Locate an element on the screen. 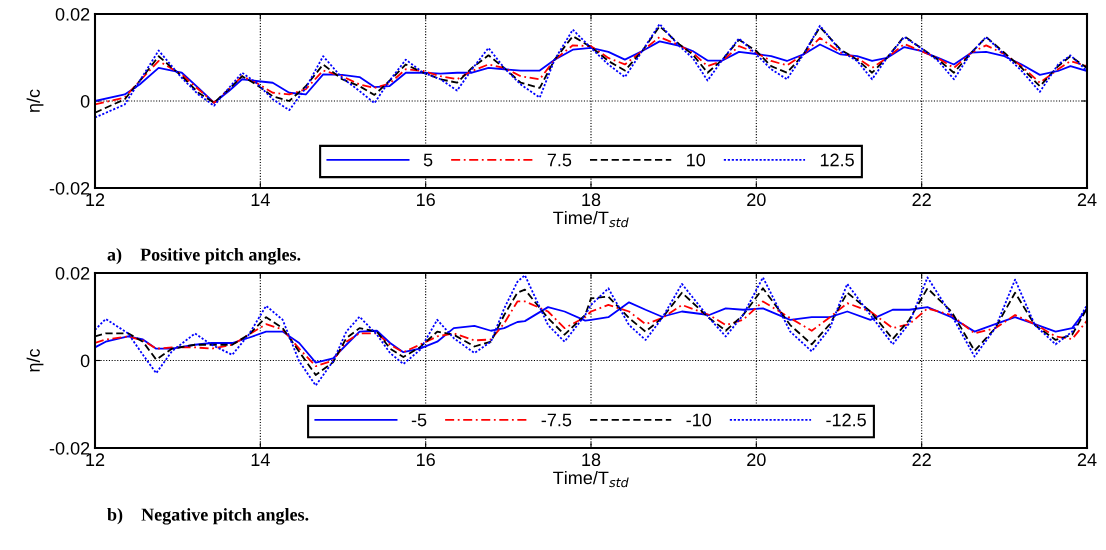 This screenshot has height=550, width=1106. legend-label: 12.5 is located at coordinates (837, 160).